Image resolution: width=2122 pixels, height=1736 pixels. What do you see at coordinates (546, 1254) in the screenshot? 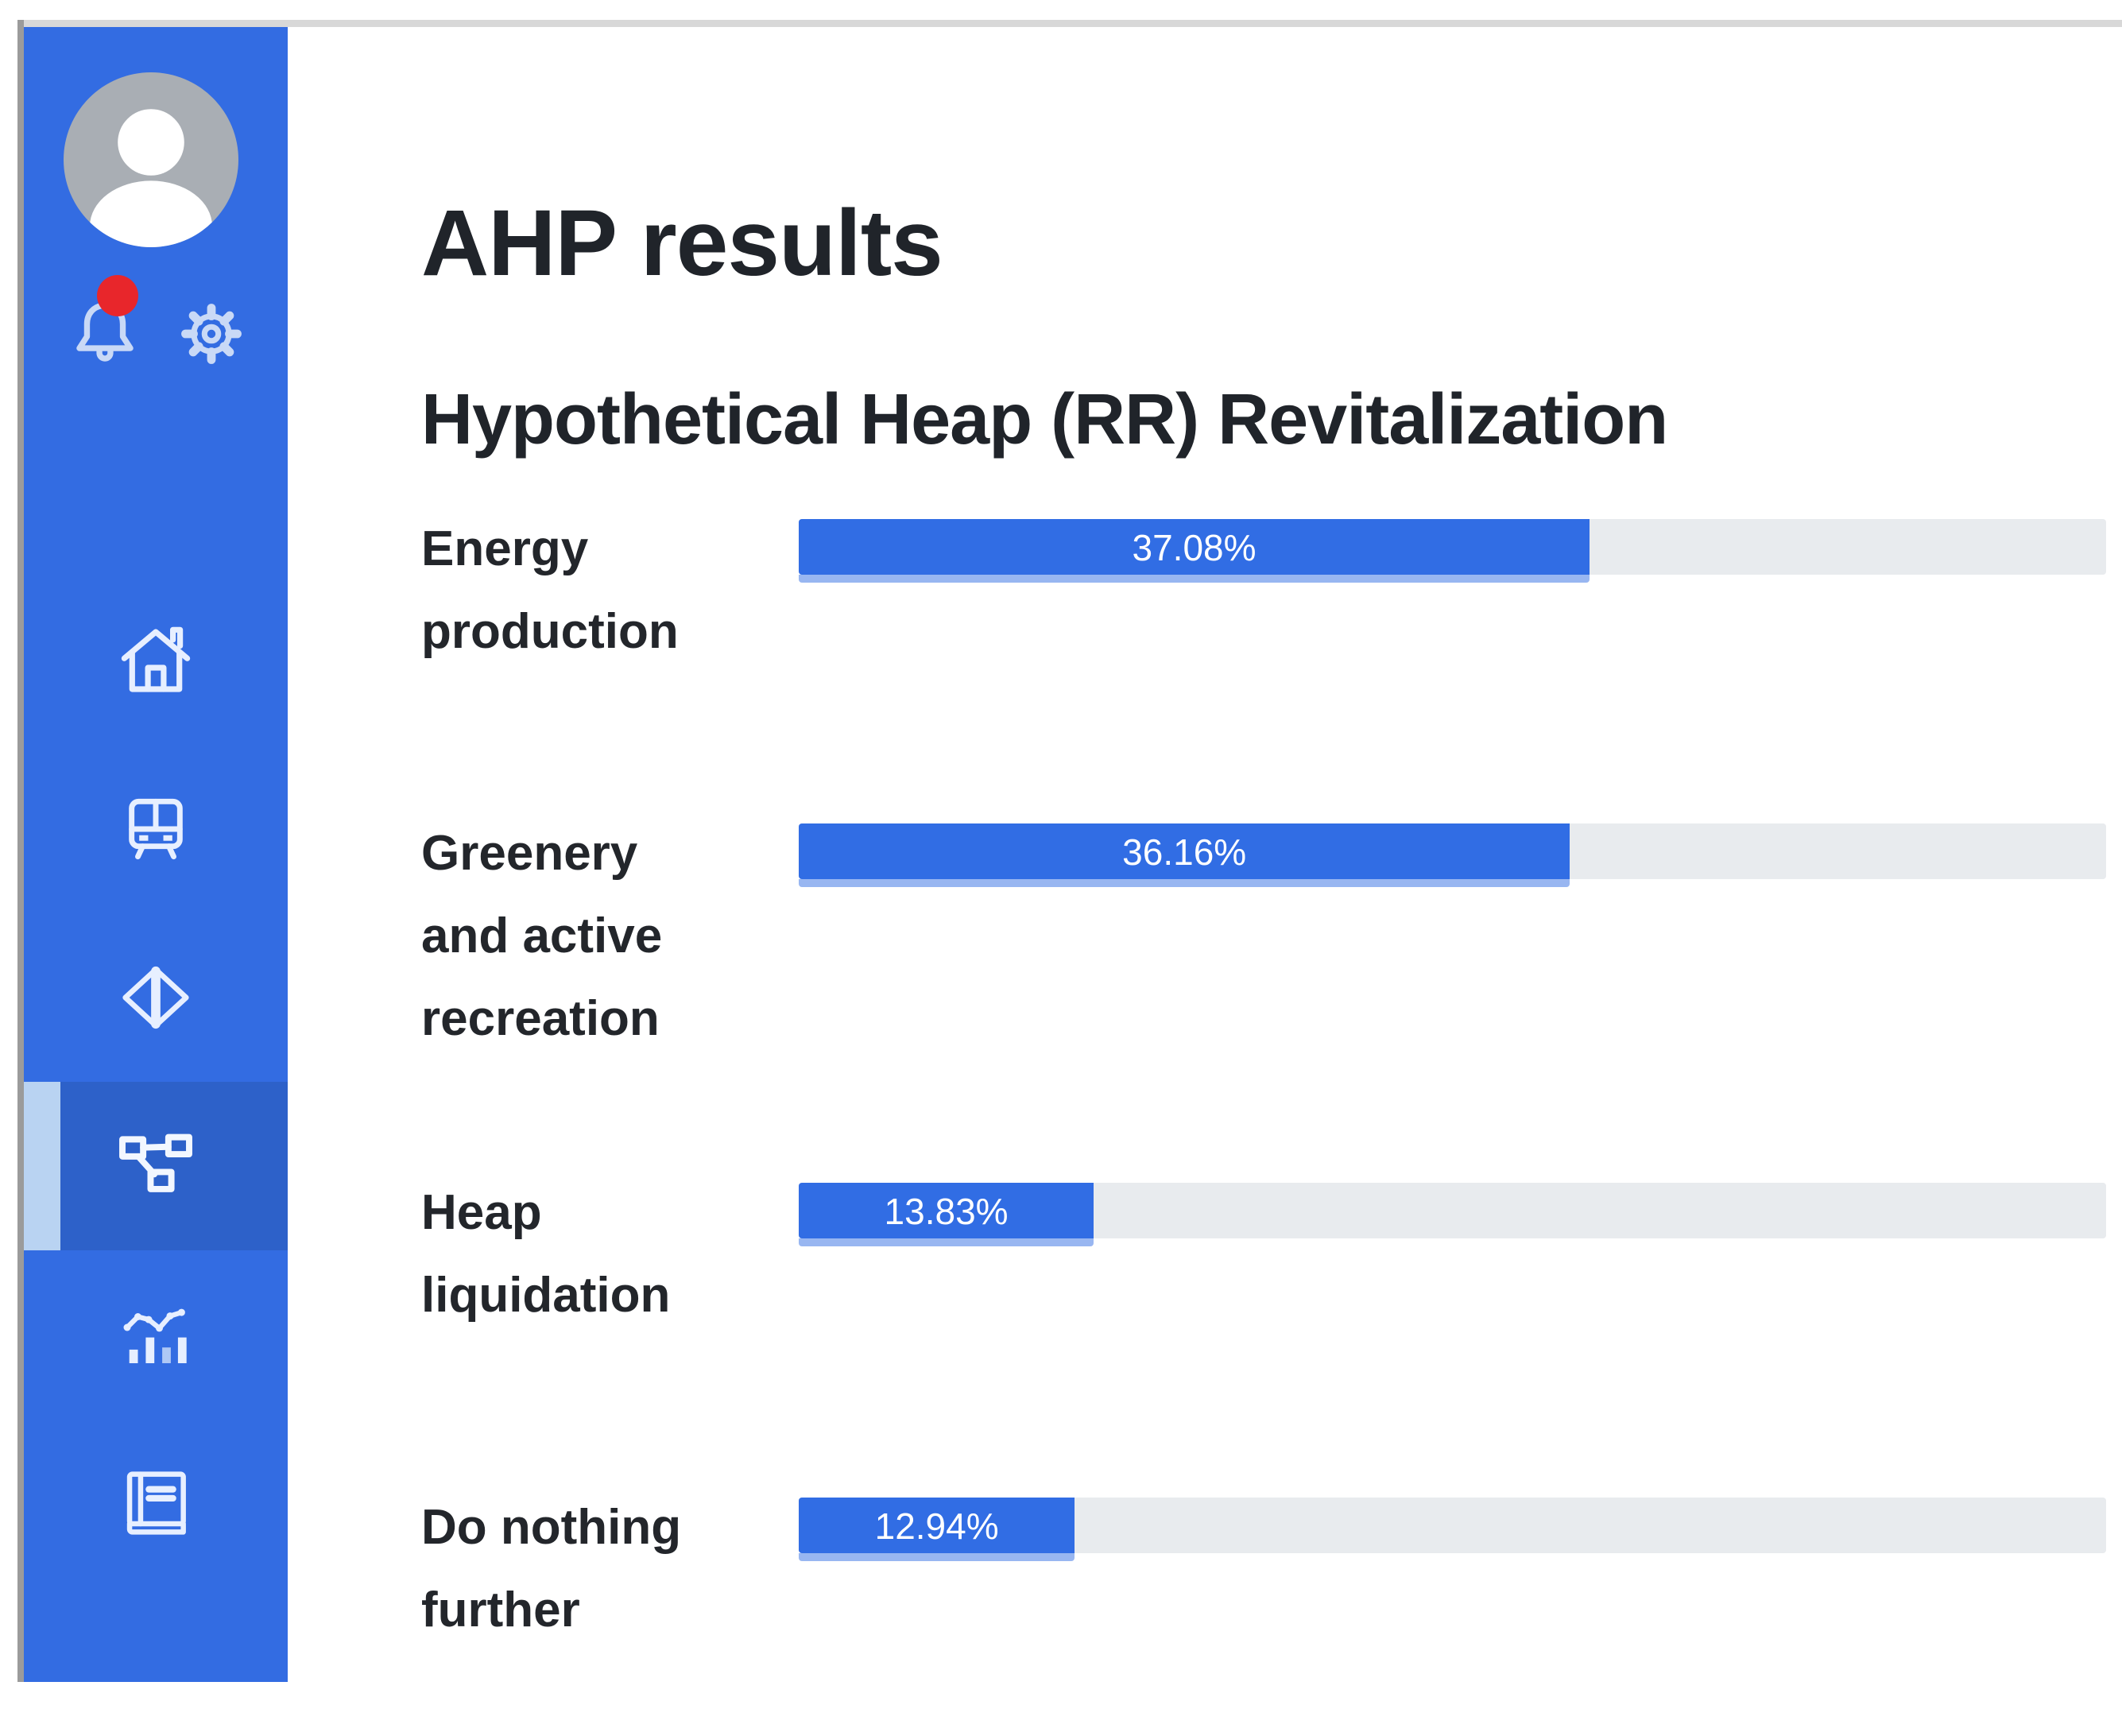
I see `bar-label: Heap liquidation` at bounding box center [546, 1254].